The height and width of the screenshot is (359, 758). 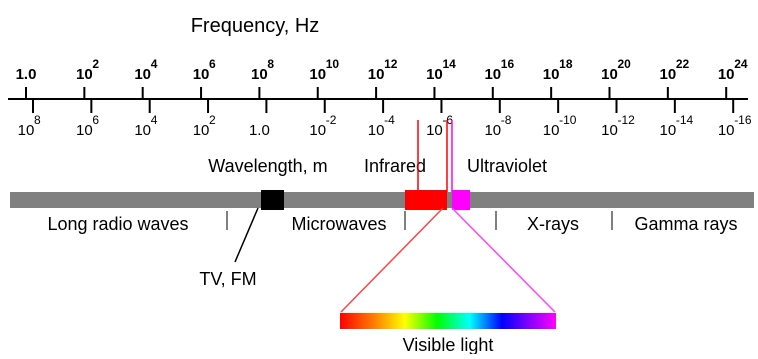 I want to click on wave-tick-exponent: 8, so click(x=37, y=120).